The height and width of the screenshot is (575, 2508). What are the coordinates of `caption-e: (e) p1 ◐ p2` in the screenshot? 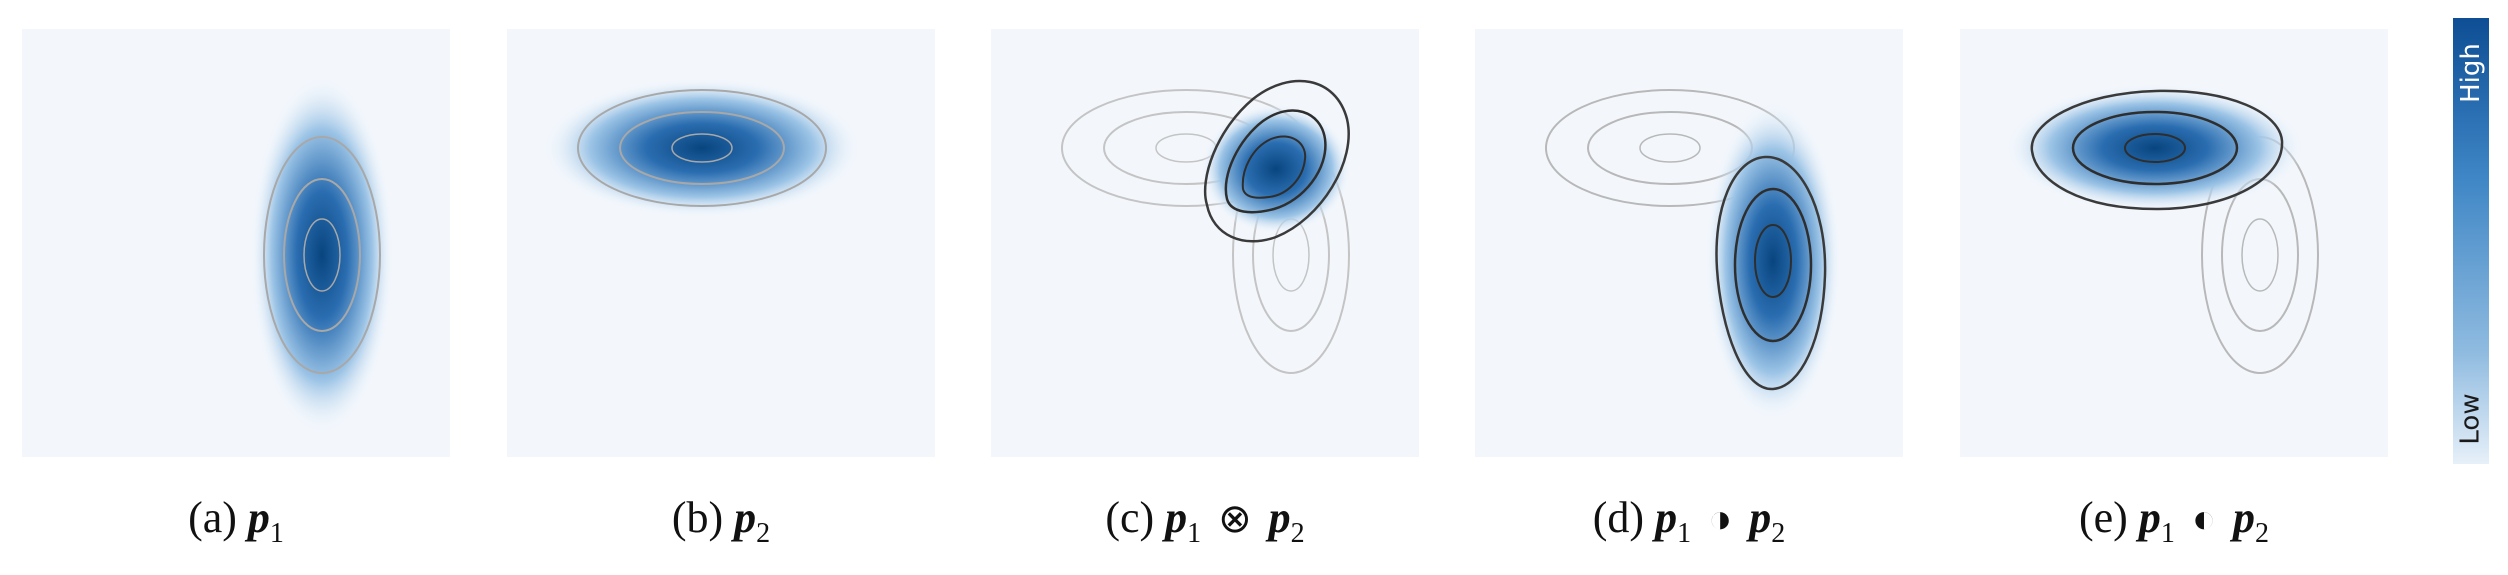 It's located at (2174, 521).